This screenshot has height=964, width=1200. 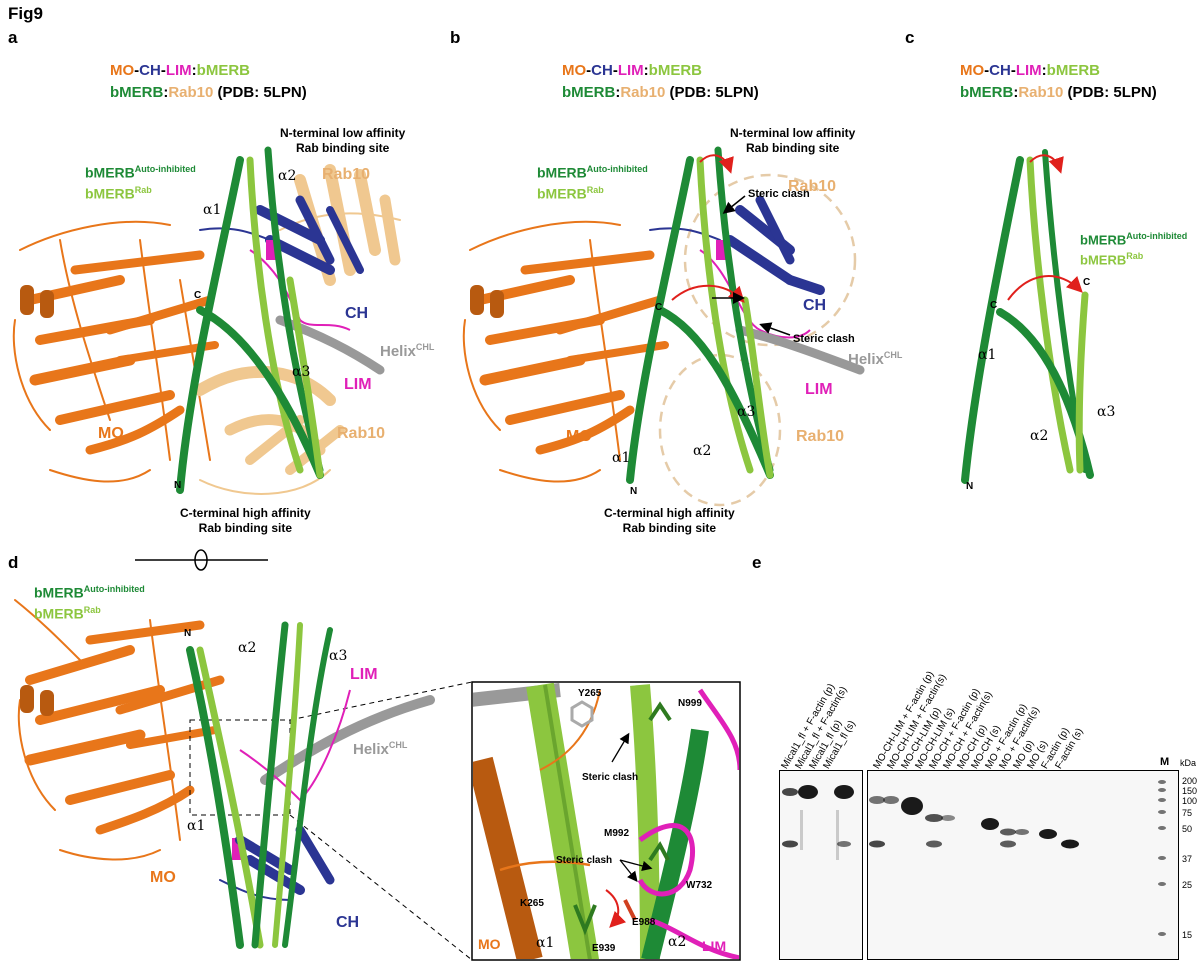 I want to click on panel-b-alpha2: α2, so click(x=702, y=451).